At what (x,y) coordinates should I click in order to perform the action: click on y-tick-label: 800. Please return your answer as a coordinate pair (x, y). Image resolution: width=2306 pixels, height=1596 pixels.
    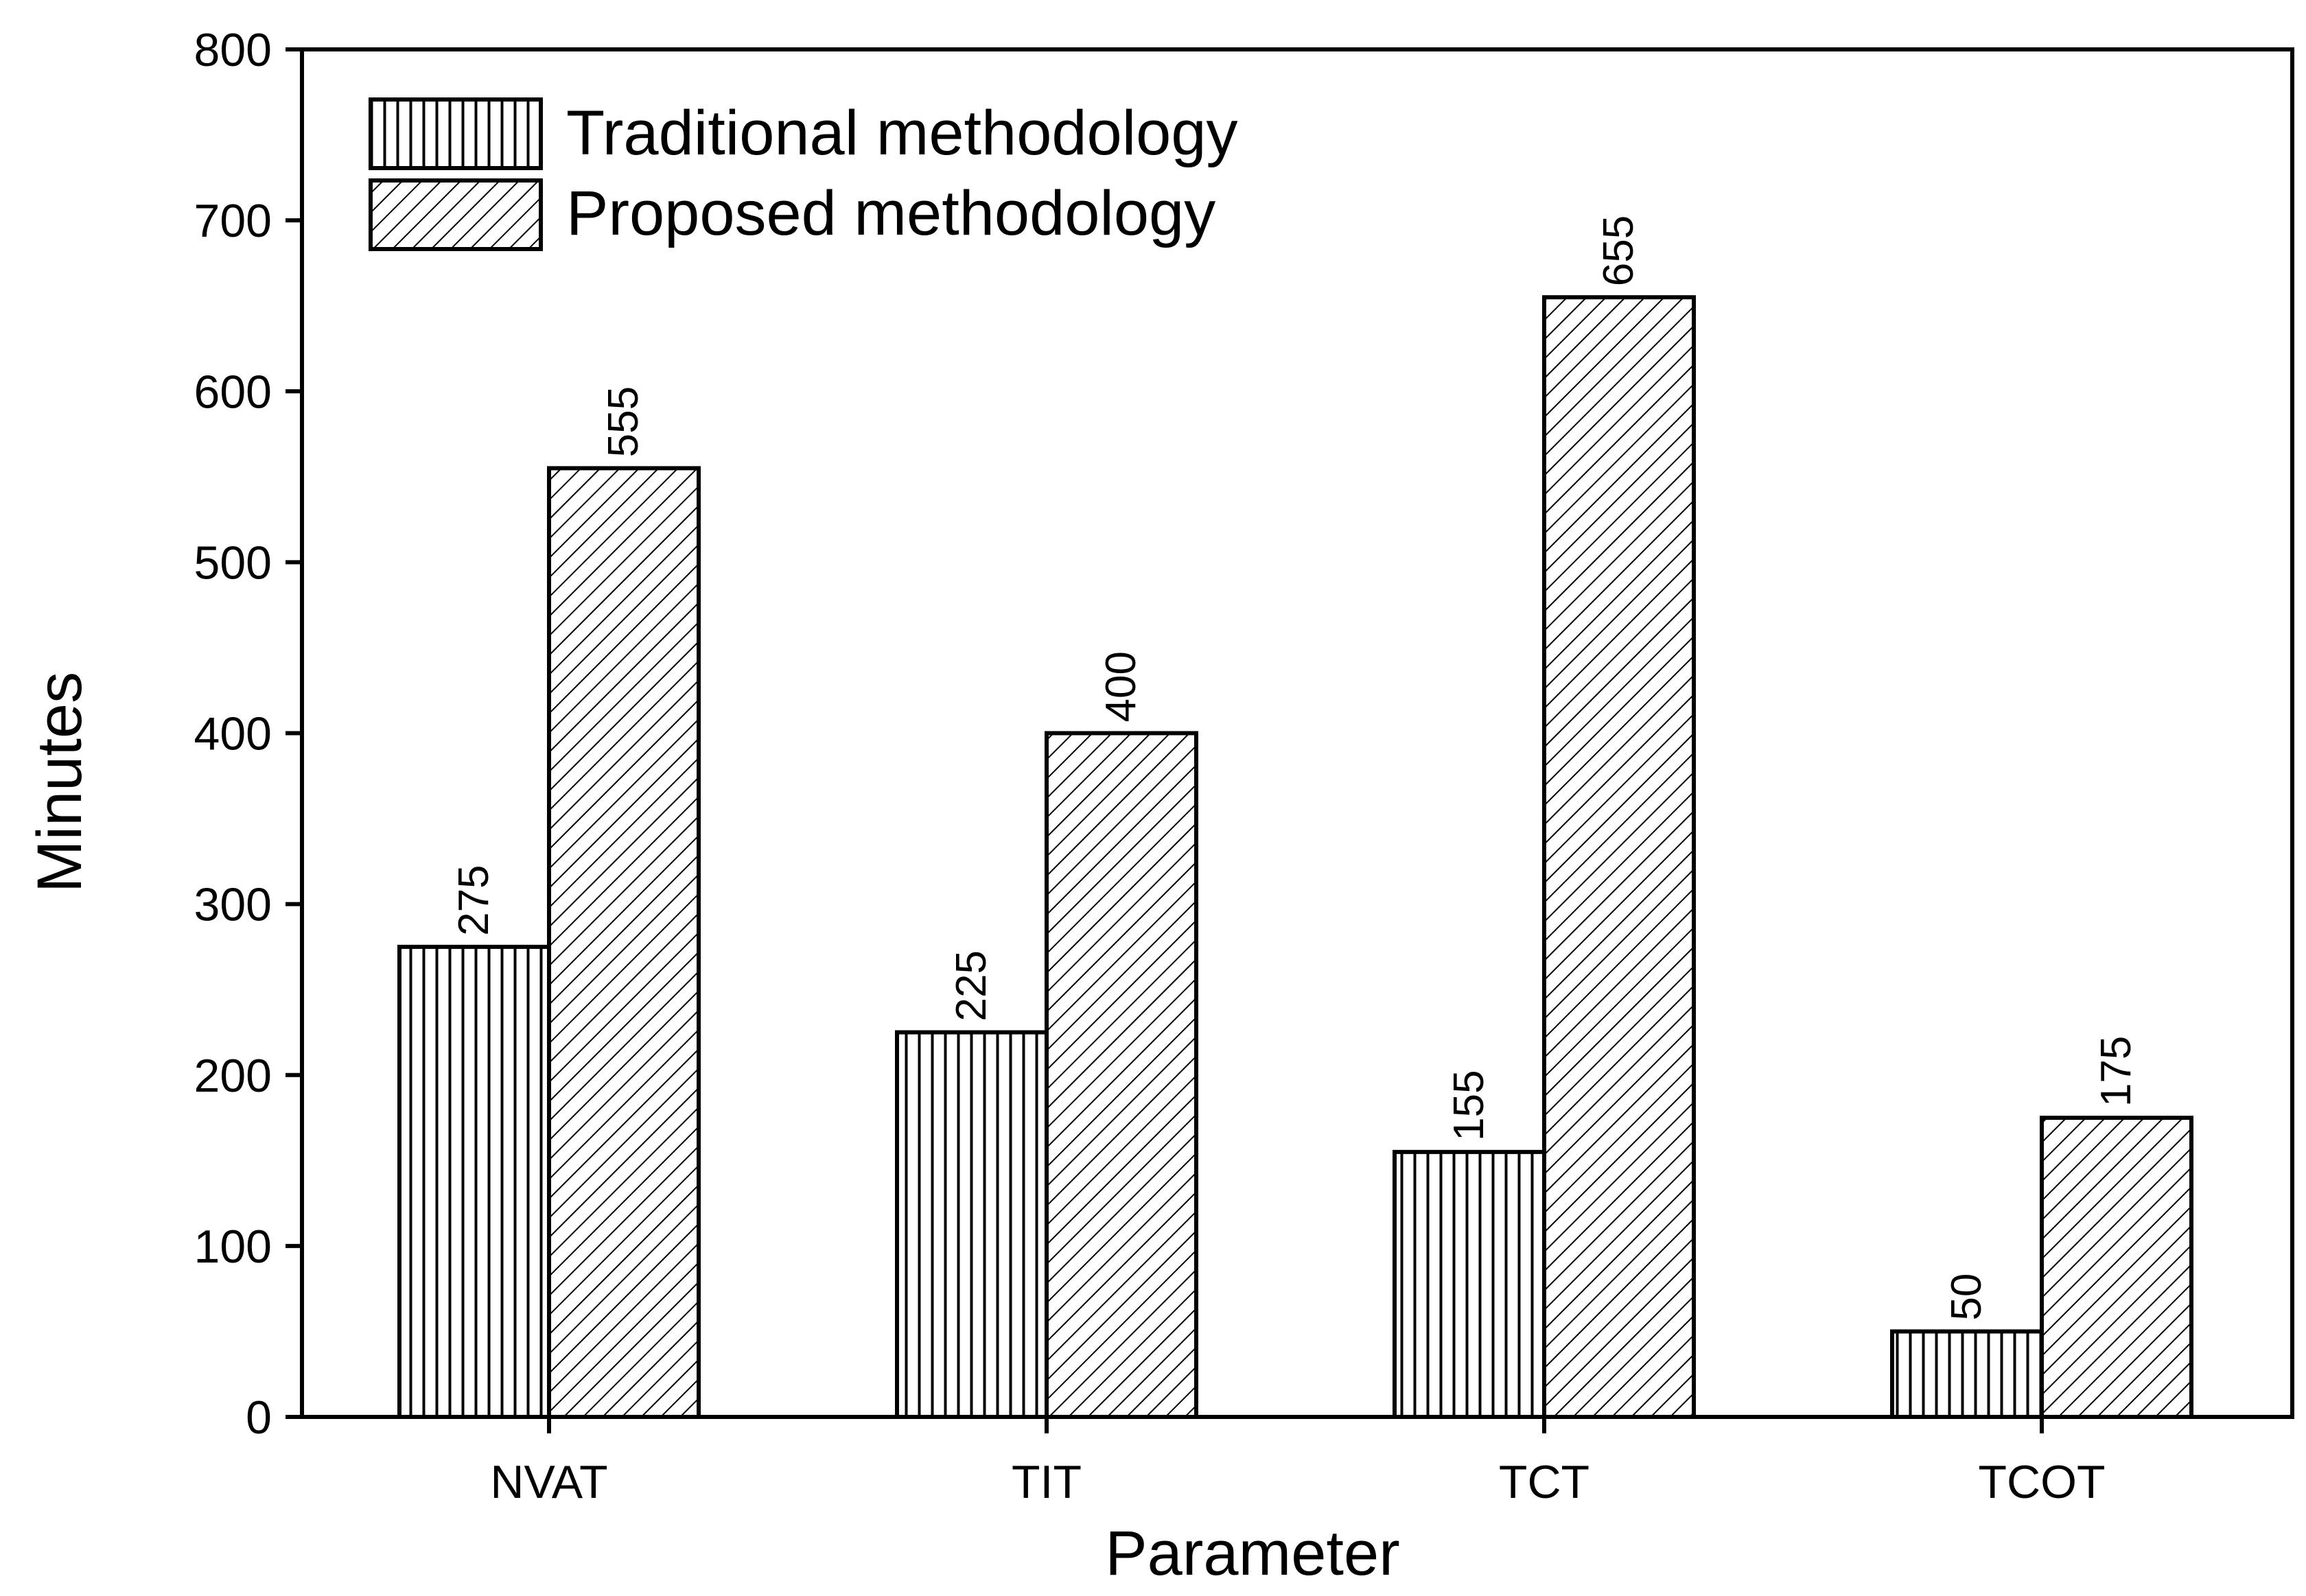
    Looking at the image, I should click on (233, 50).